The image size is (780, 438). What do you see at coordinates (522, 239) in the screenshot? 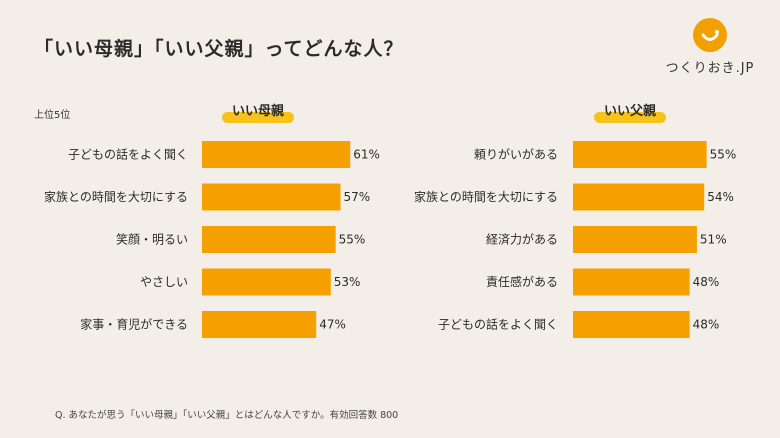
I see `category-label: 経済力がある` at bounding box center [522, 239].